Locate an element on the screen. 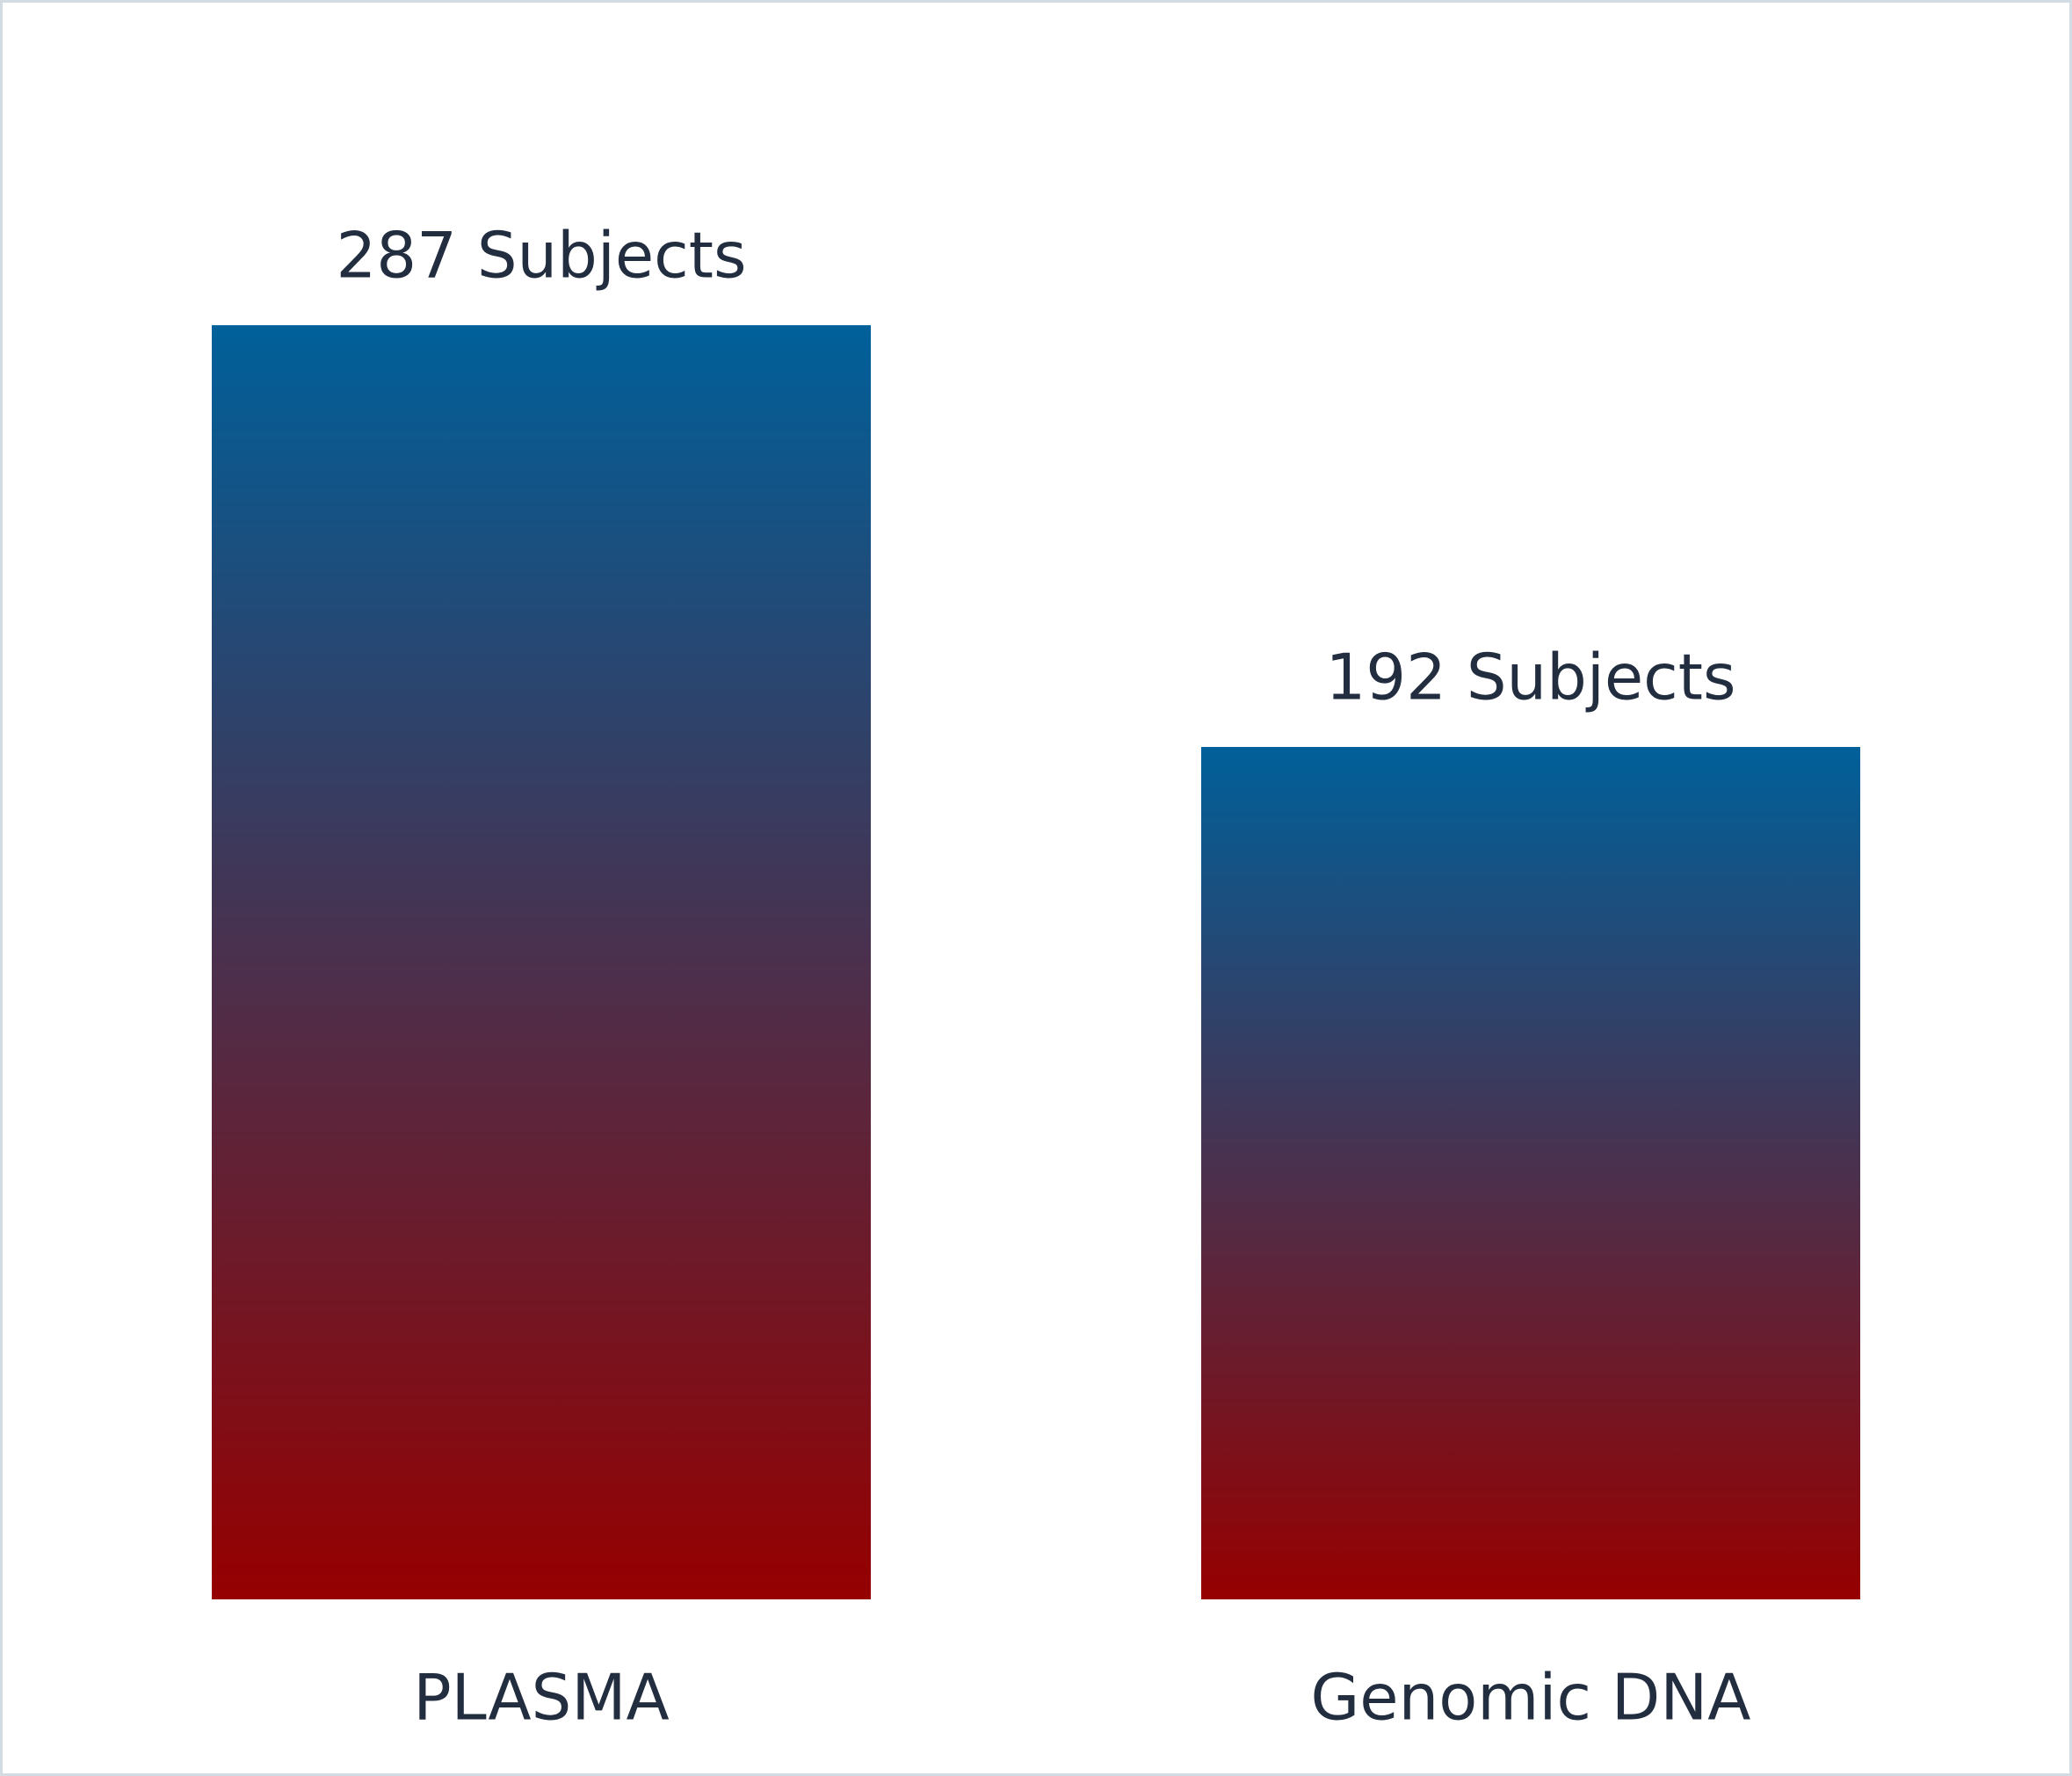  x-tick-label: PLASMA is located at coordinates (541, 1698).